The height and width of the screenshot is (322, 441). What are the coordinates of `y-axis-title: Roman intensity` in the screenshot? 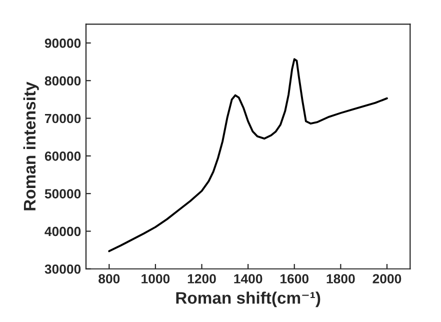 It's located at (31, 146).